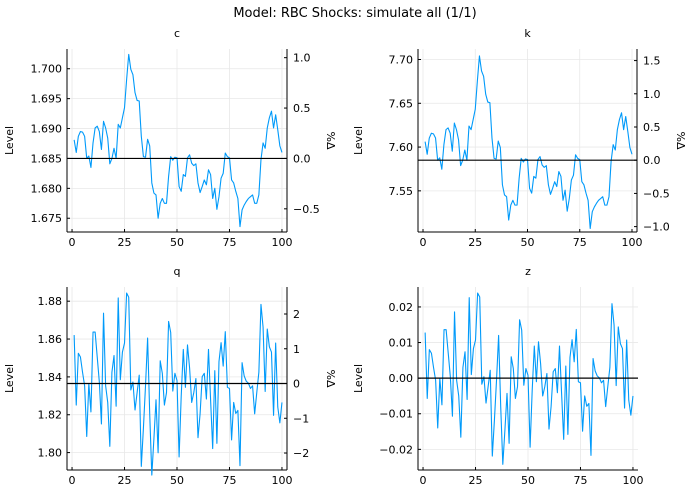 The image size is (700, 500). I want to click on subplot-title: z, so click(528, 271).